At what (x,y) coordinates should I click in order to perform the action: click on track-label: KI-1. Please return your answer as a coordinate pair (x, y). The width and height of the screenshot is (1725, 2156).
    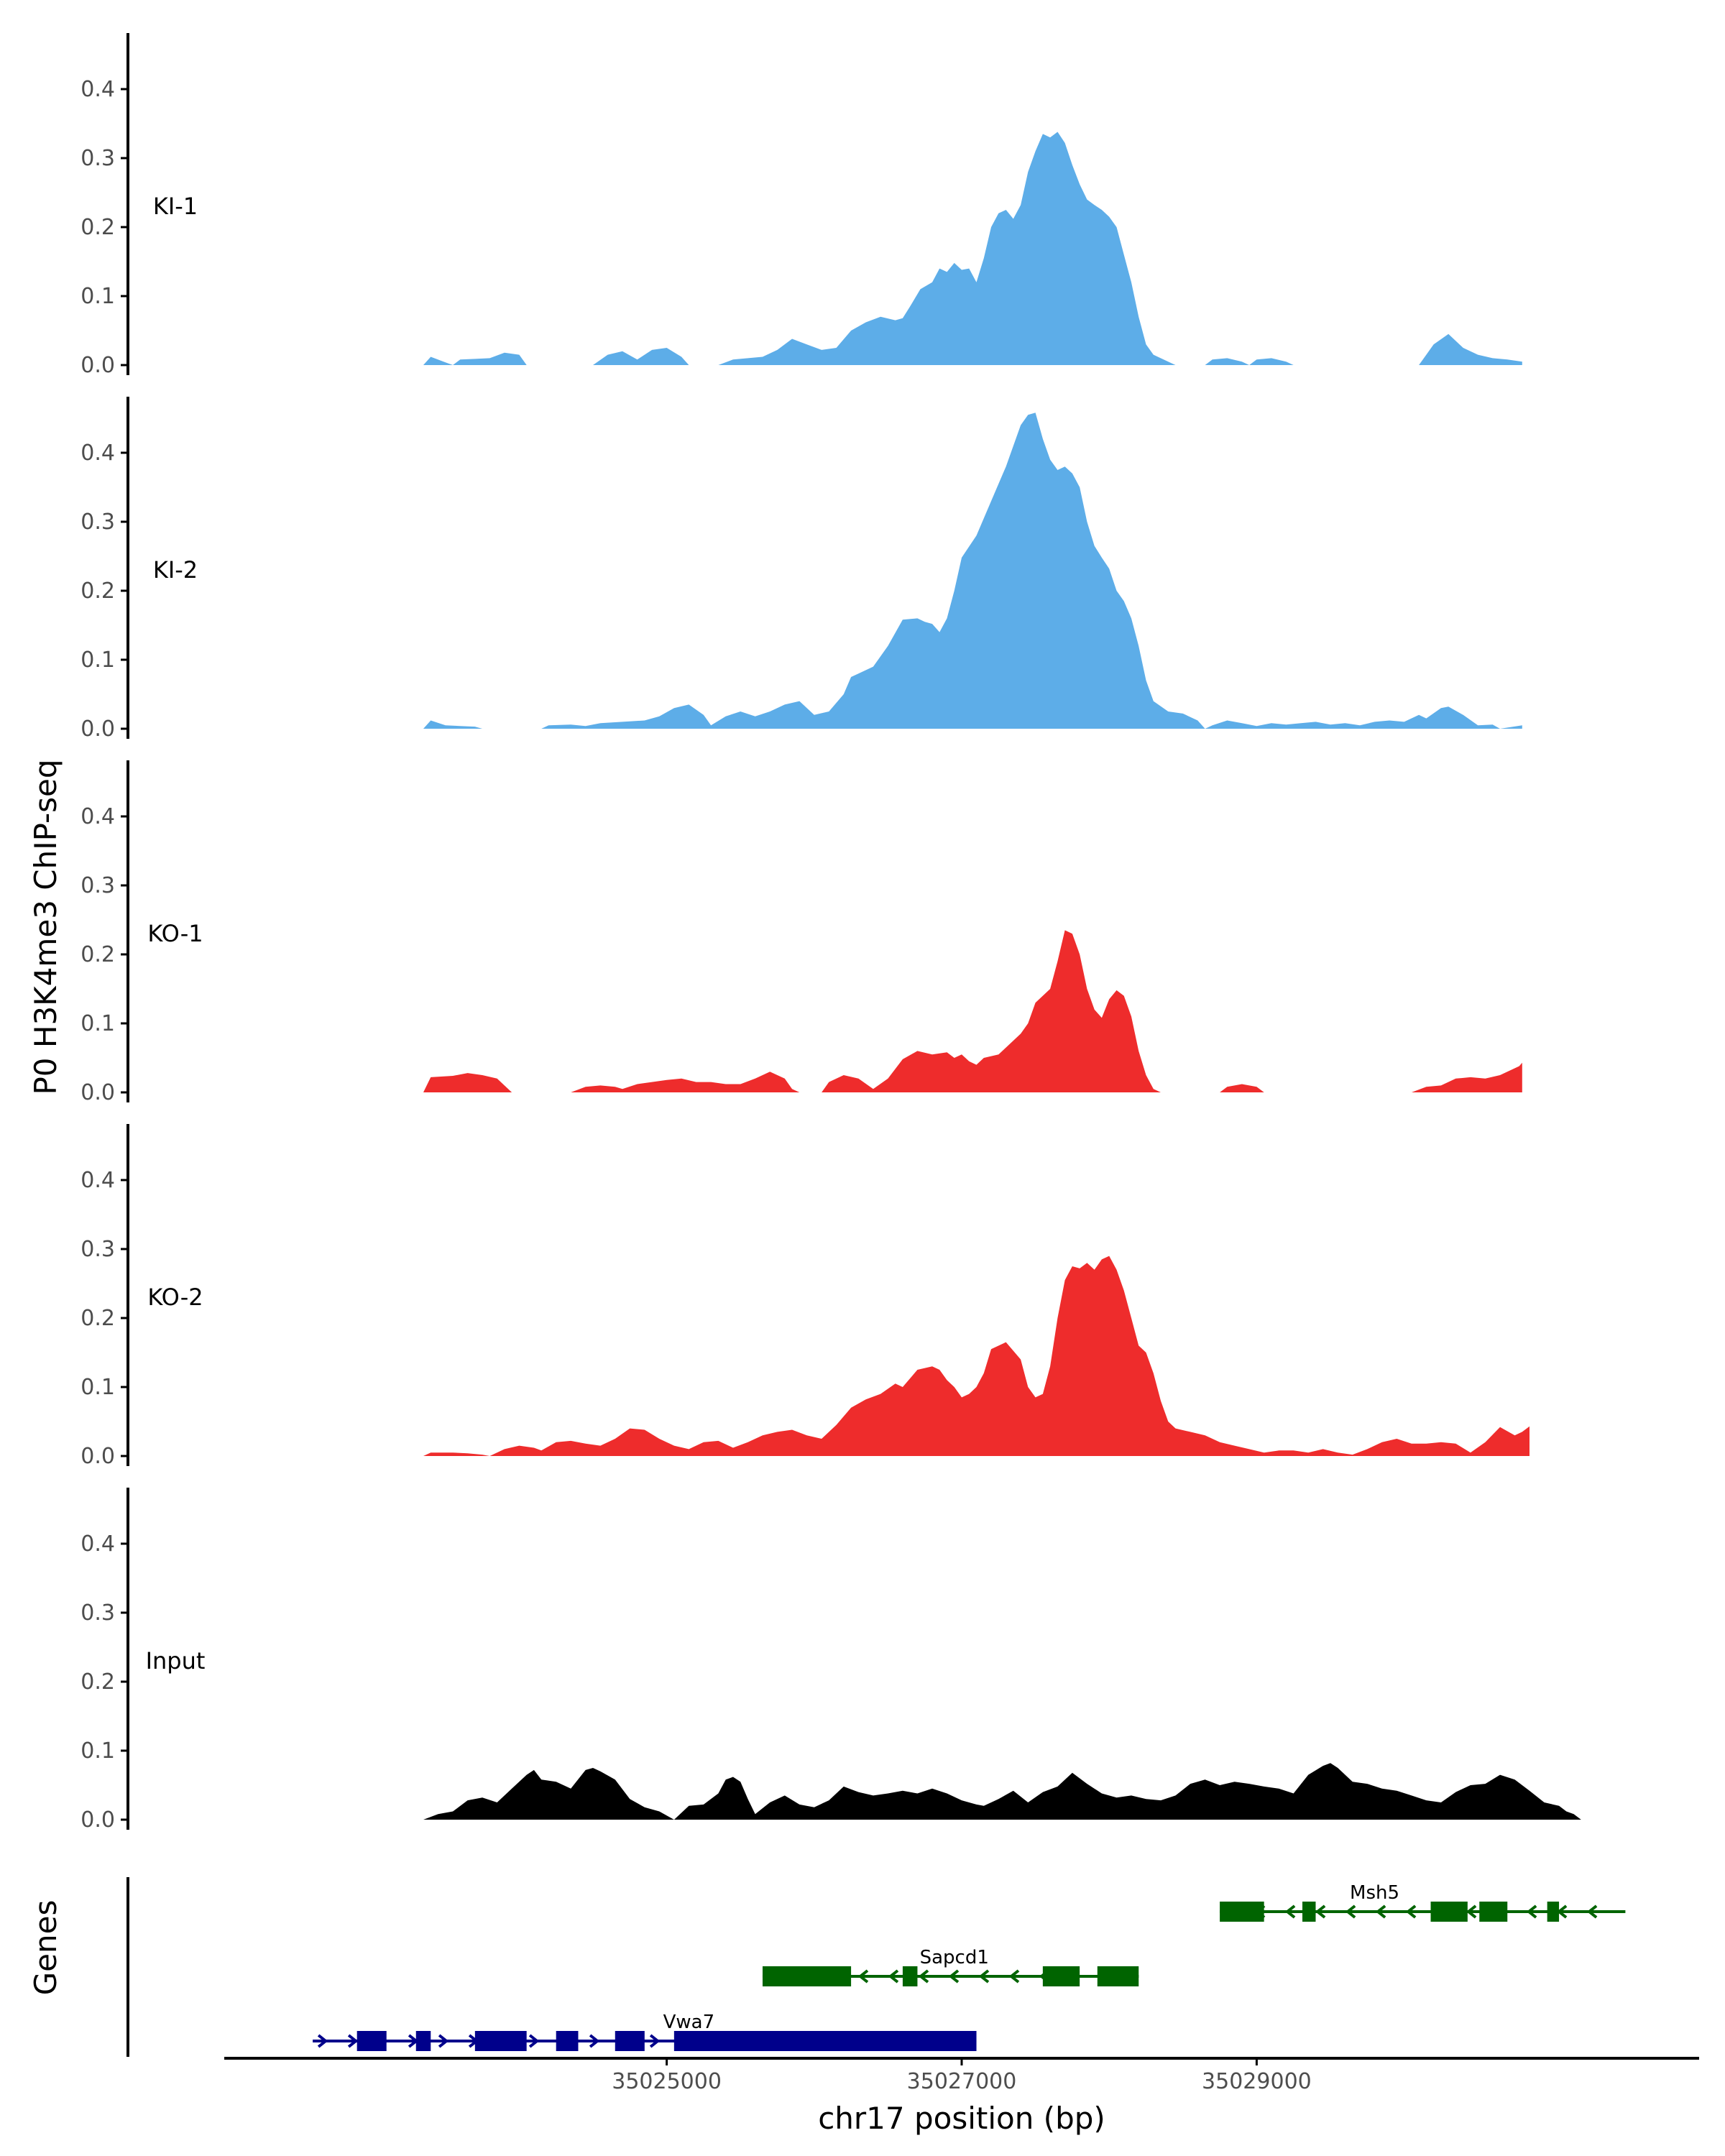
    Looking at the image, I should click on (175, 206).